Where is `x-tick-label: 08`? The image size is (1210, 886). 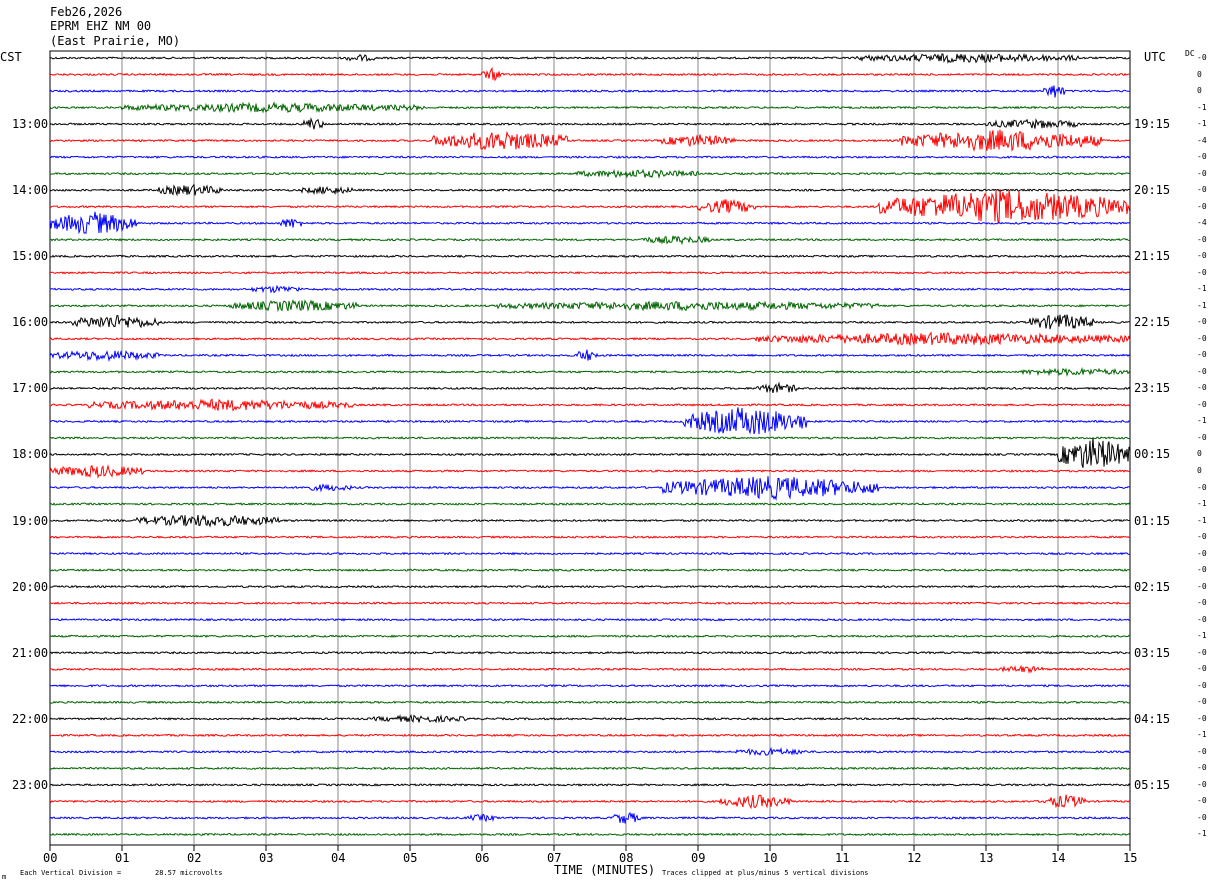
x-tick-label: 08 is located at coordinates (626, 858).